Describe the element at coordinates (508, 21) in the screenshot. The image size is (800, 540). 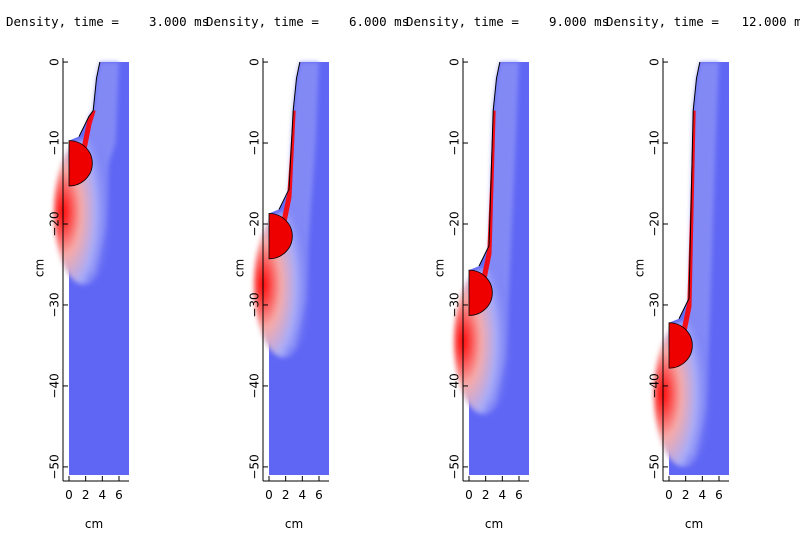
I see `panel-title: Density, time = 9.000 ms` at that location.